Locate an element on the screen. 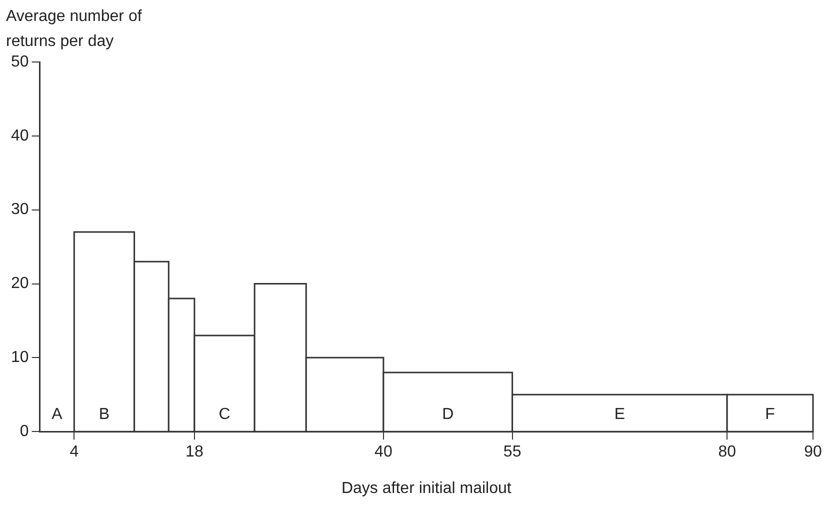 This screenshot has height=508, width=825. x-tick-label: 90 is located at coordinates (813, 452).